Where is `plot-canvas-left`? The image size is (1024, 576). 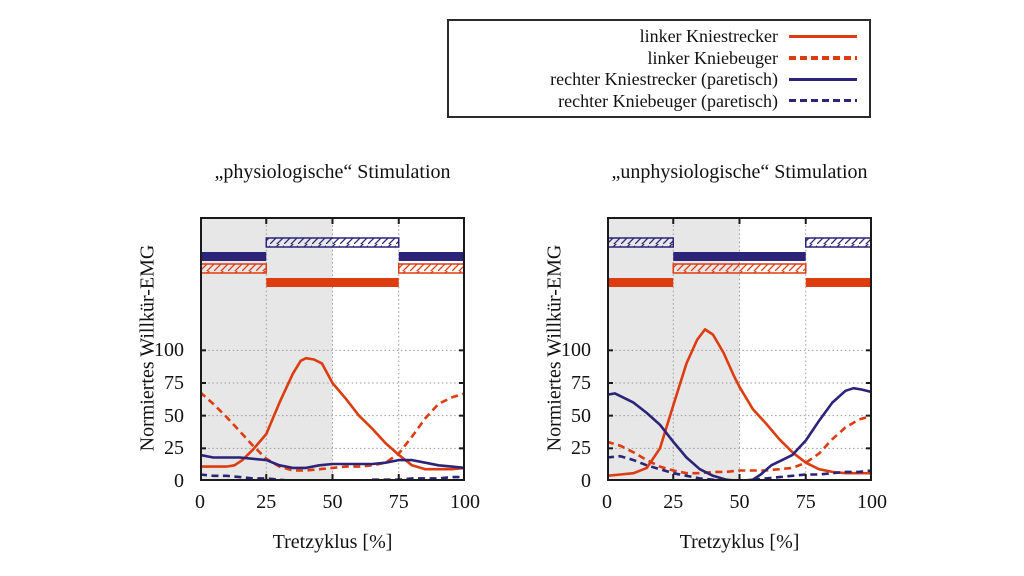 plot-canvas-left is located at coordinates (332, 349).